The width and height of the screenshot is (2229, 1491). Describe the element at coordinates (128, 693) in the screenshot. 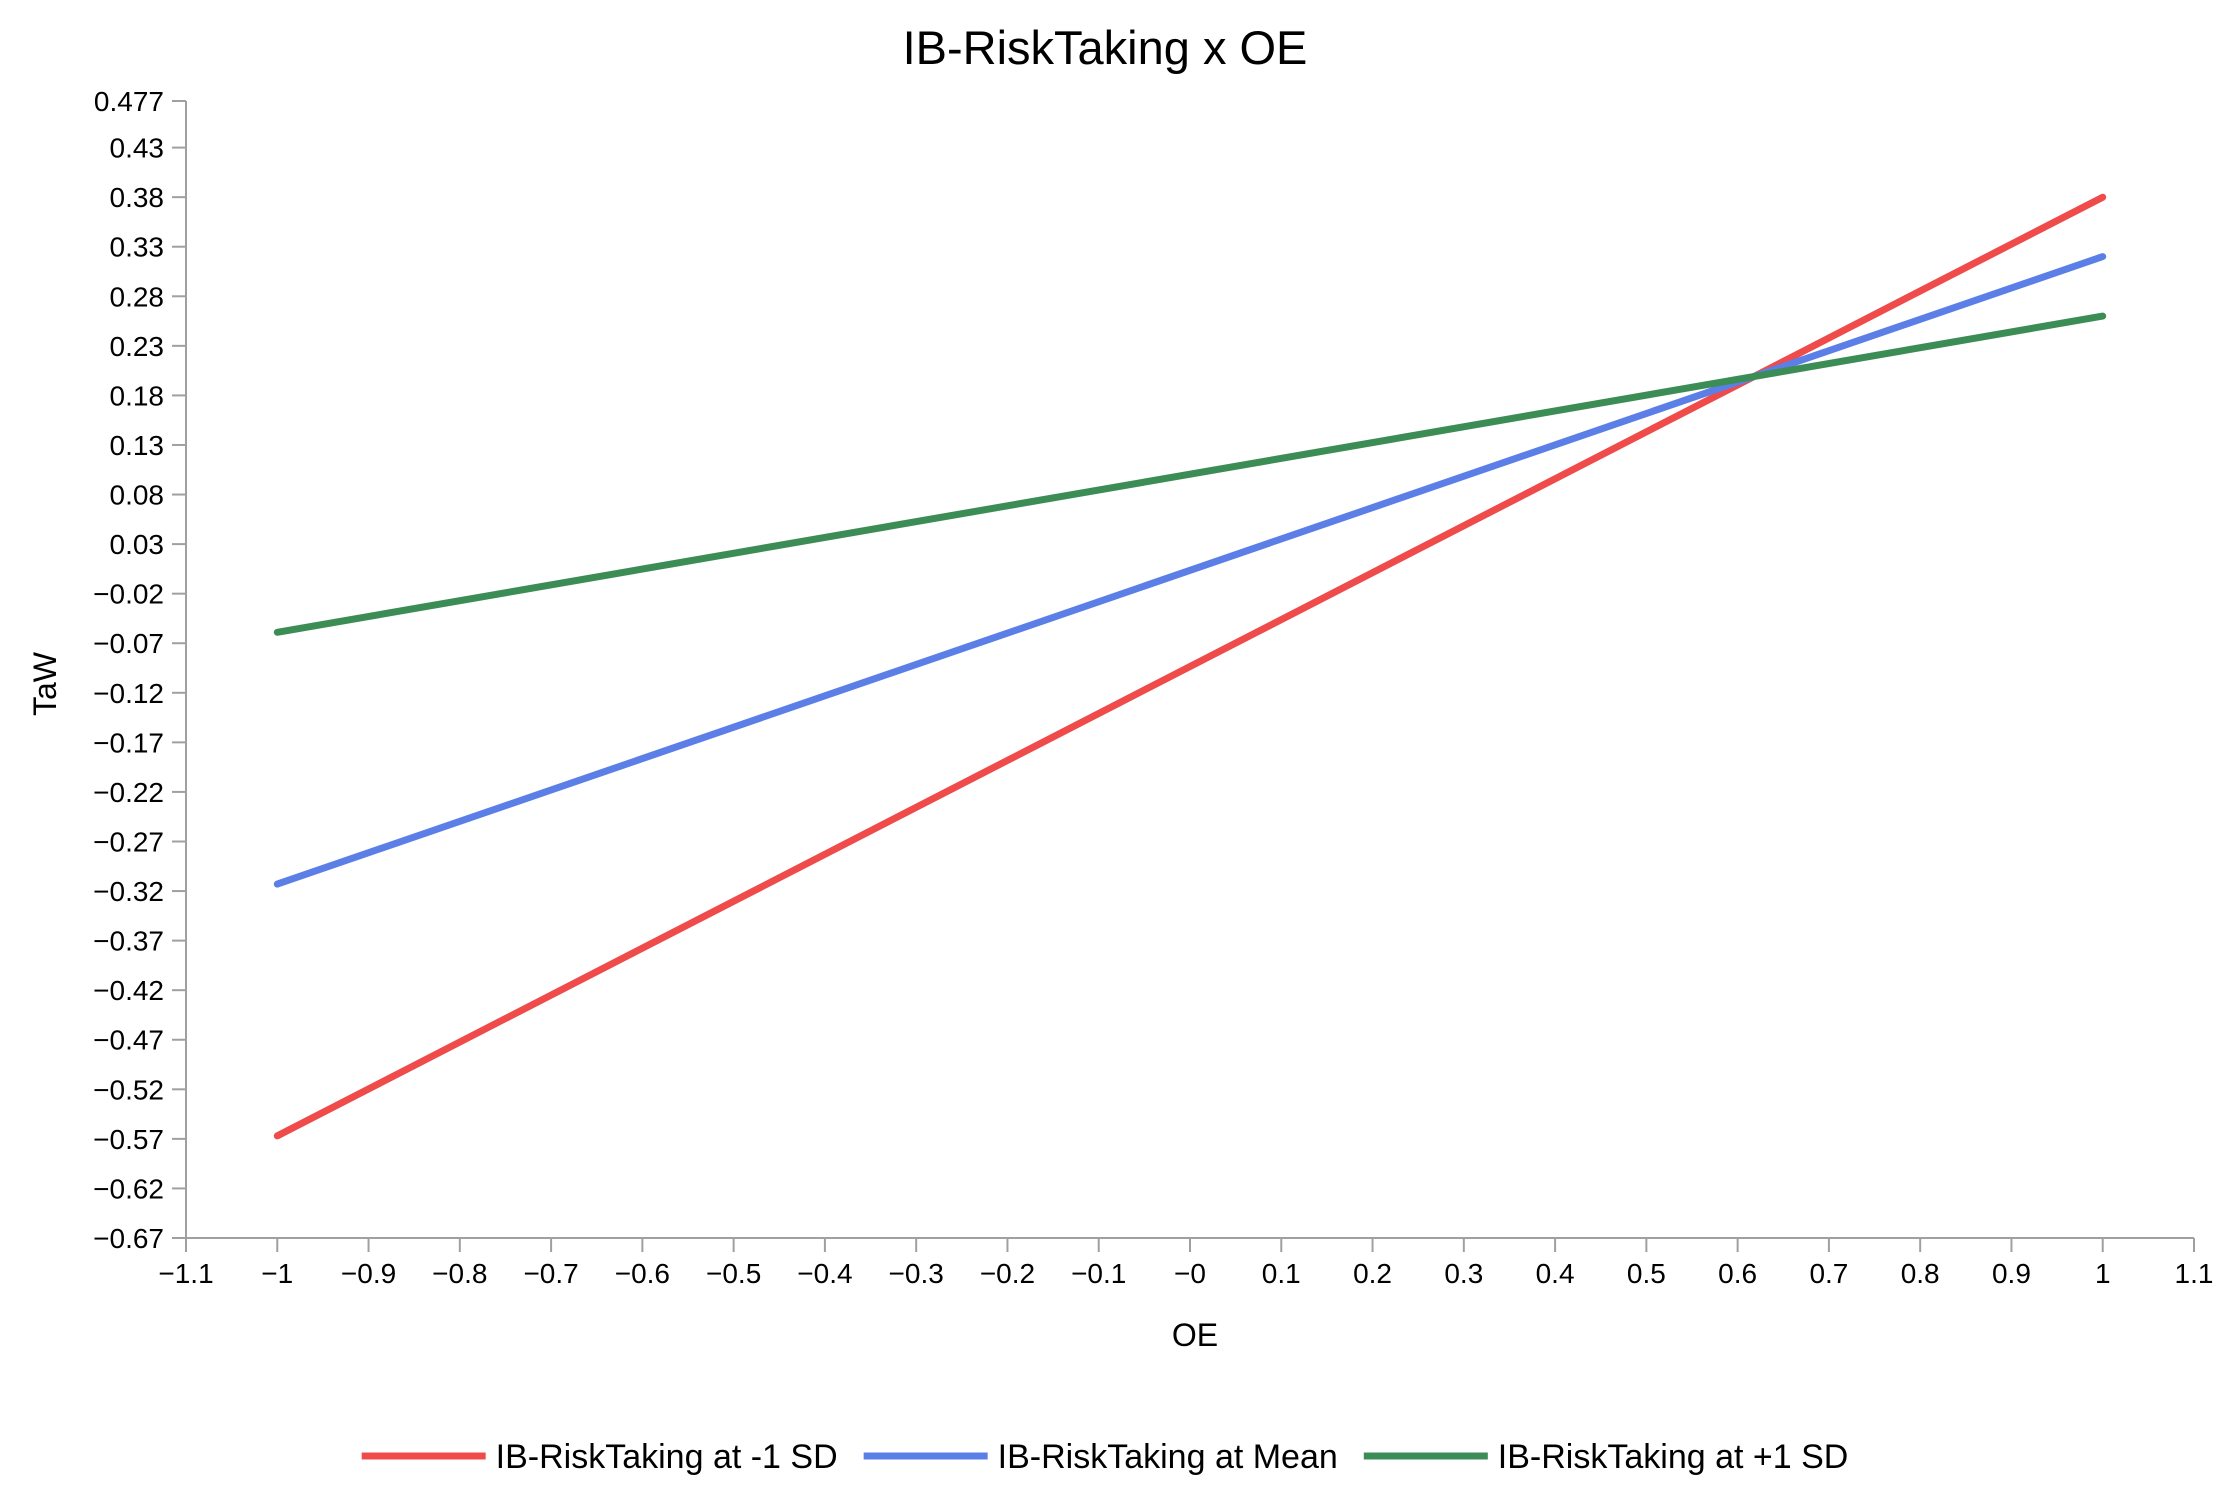

I see `y-tick-label: −0.12` at that location.